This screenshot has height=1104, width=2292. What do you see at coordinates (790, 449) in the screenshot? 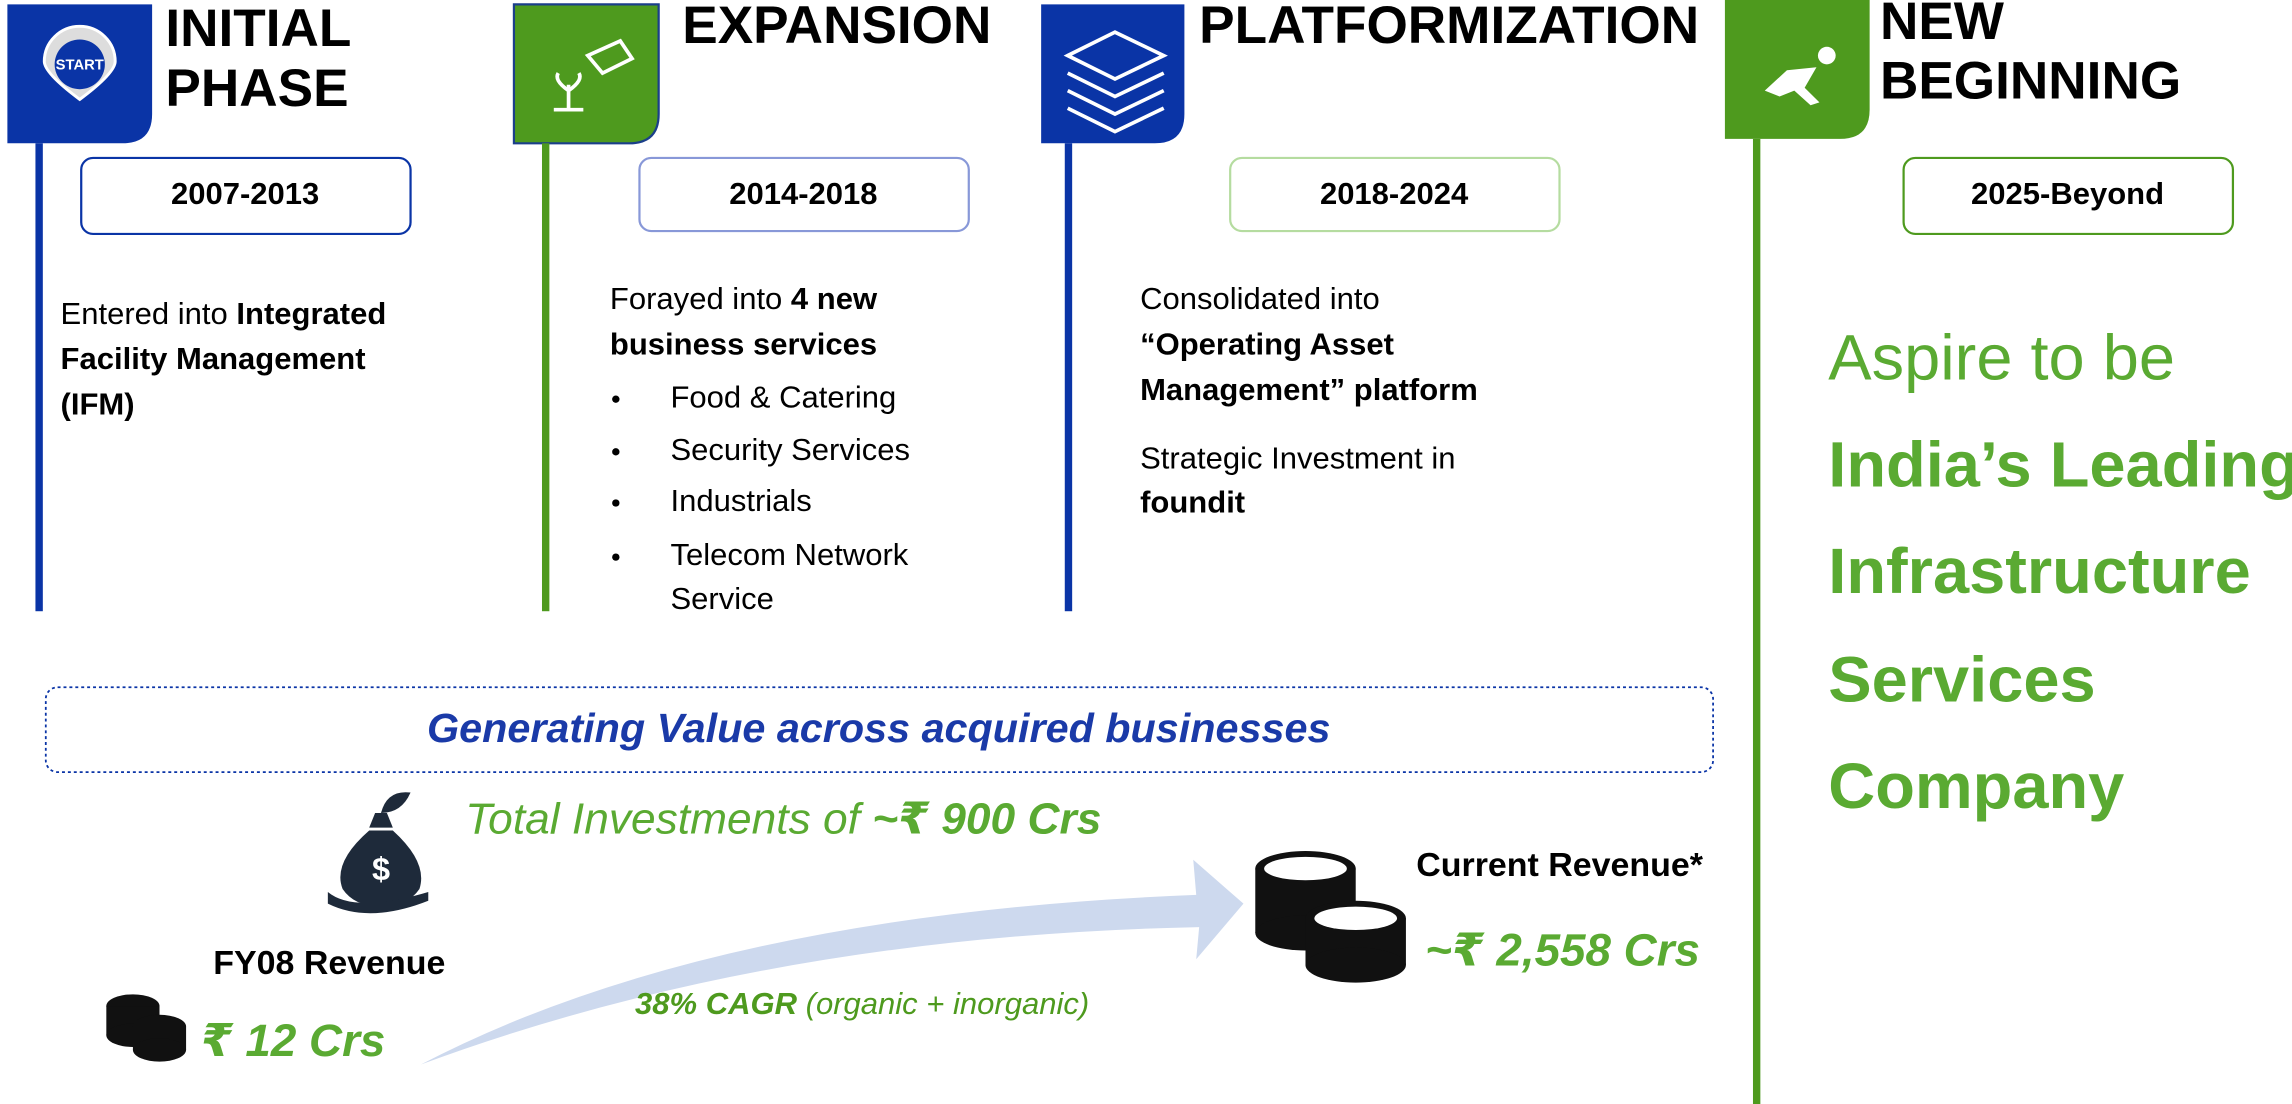
I see `bullet-text: Security Services` at bounding box center [790, 449].